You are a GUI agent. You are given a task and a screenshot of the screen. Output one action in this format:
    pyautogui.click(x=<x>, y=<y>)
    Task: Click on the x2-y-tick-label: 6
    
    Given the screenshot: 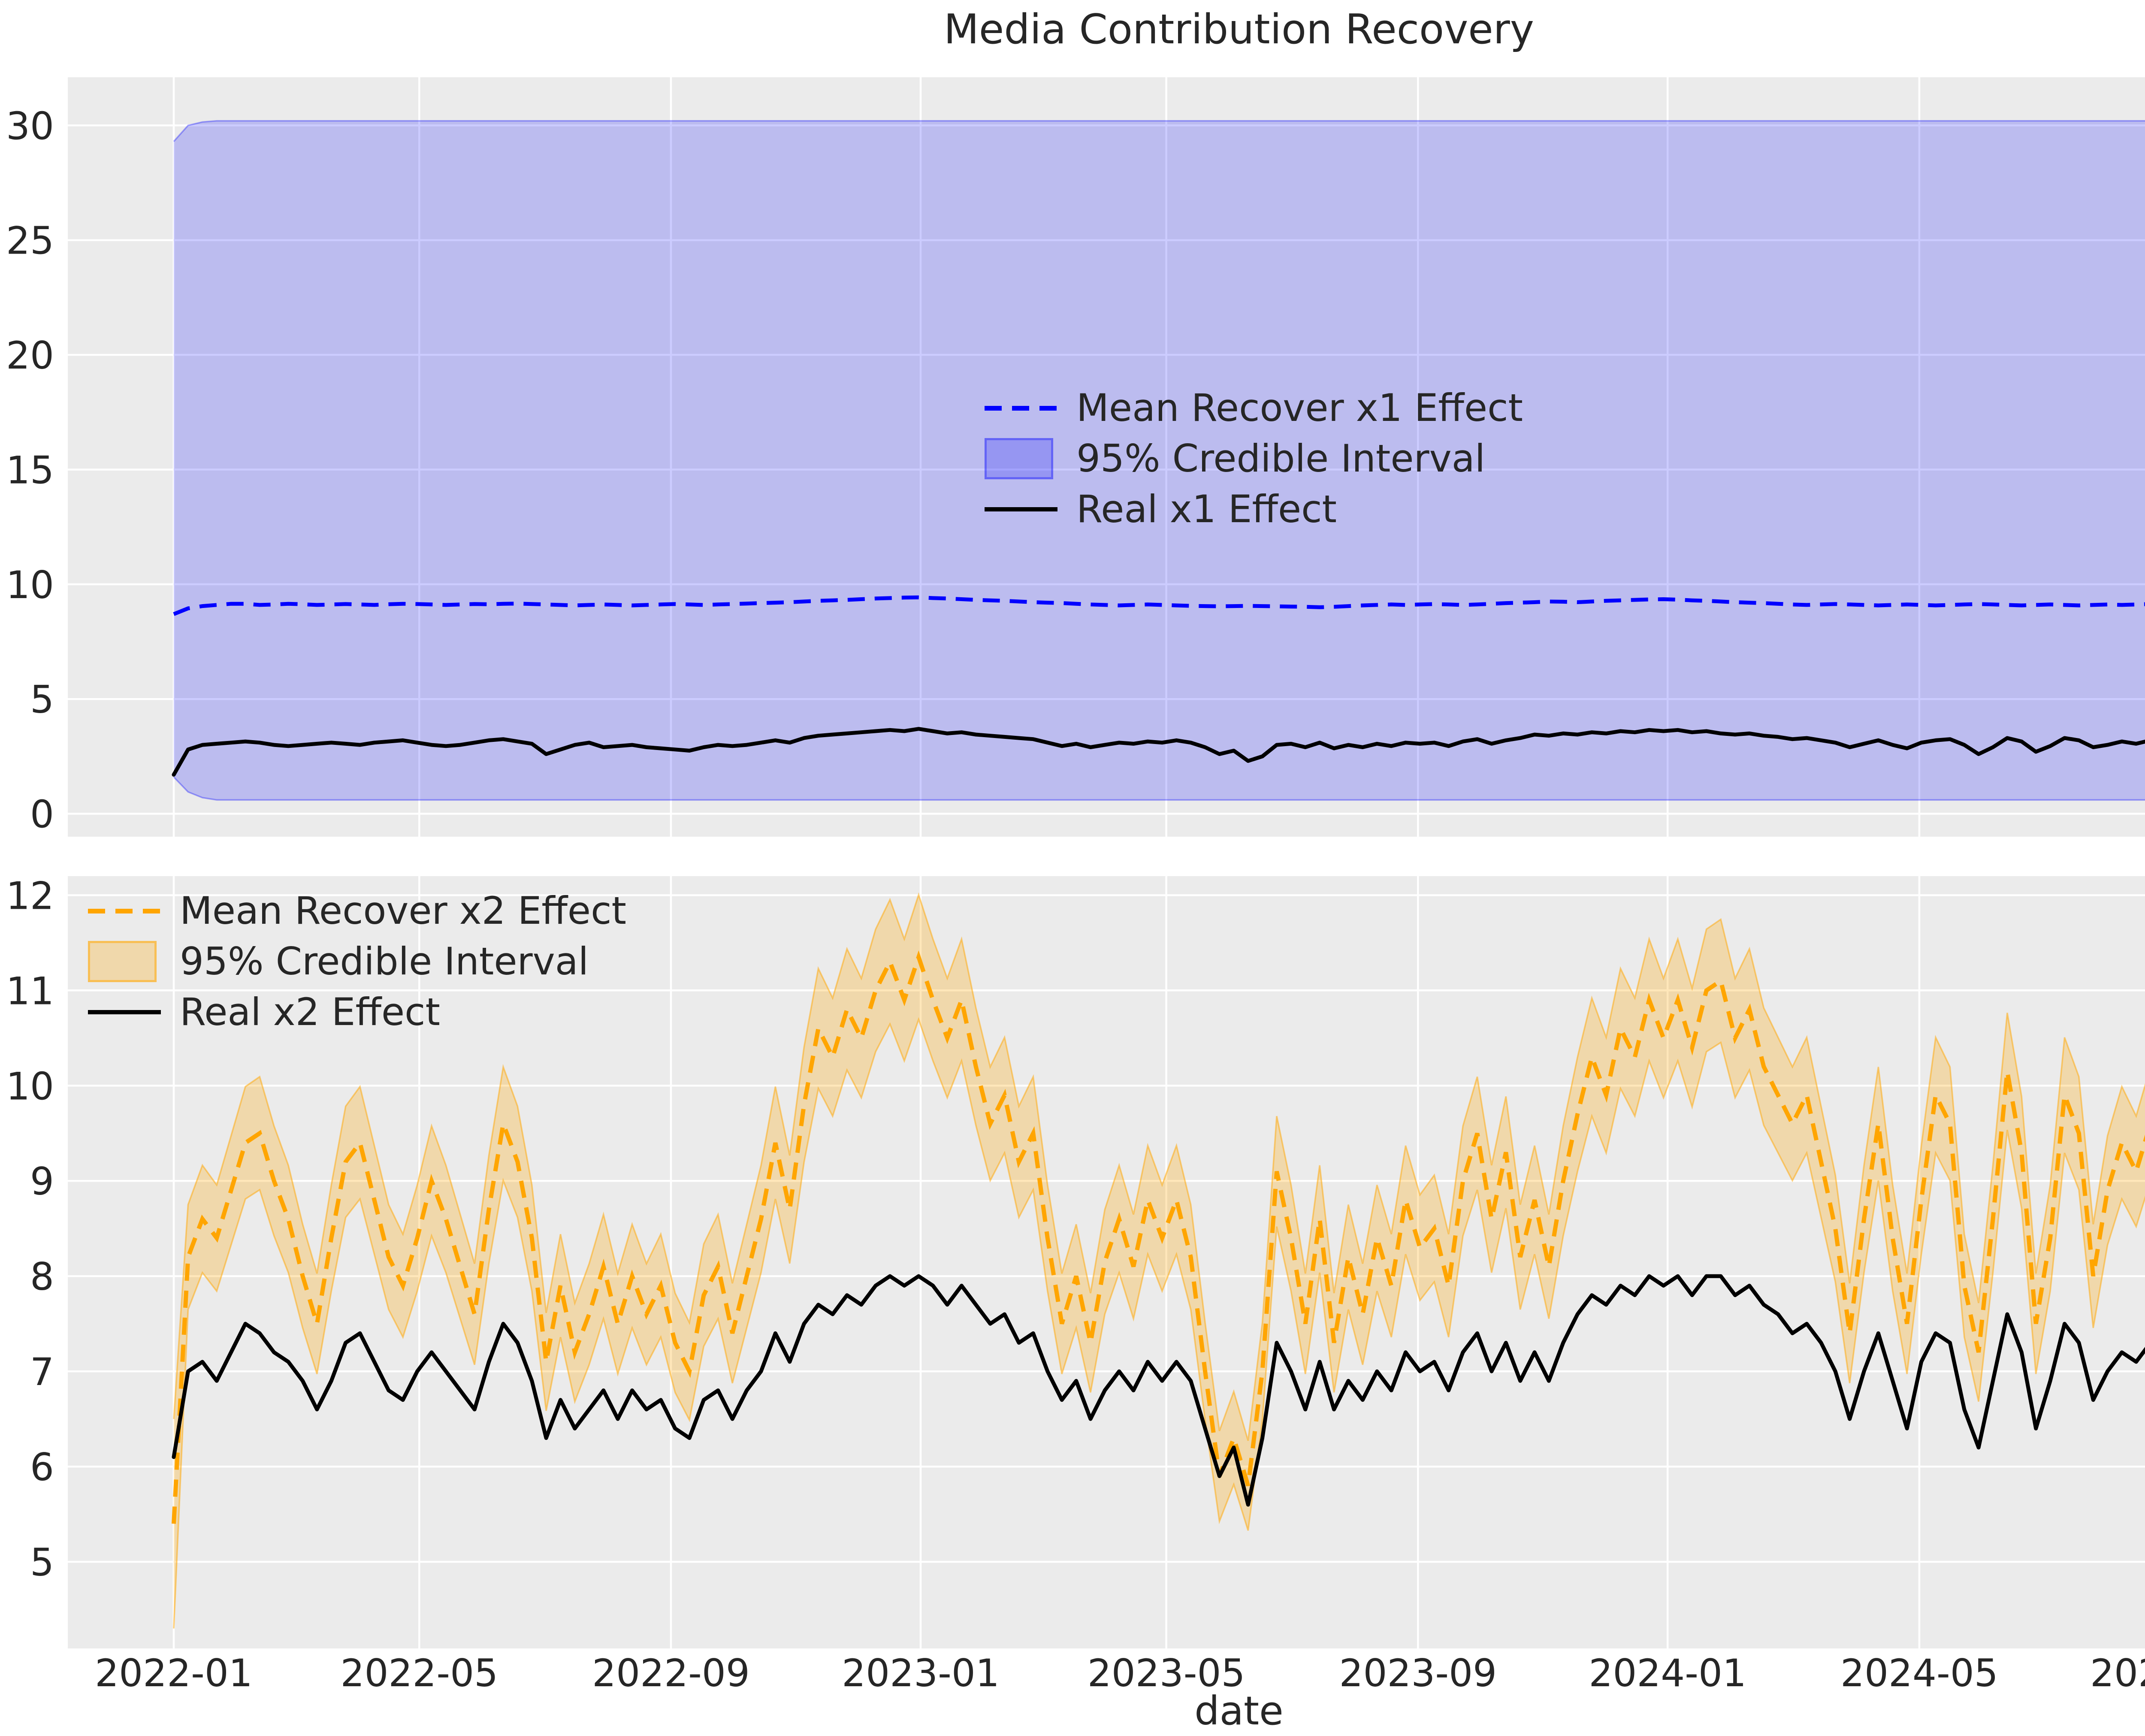 What is the action you would take?
    pyautogui.click(x=42, y=1467)
    